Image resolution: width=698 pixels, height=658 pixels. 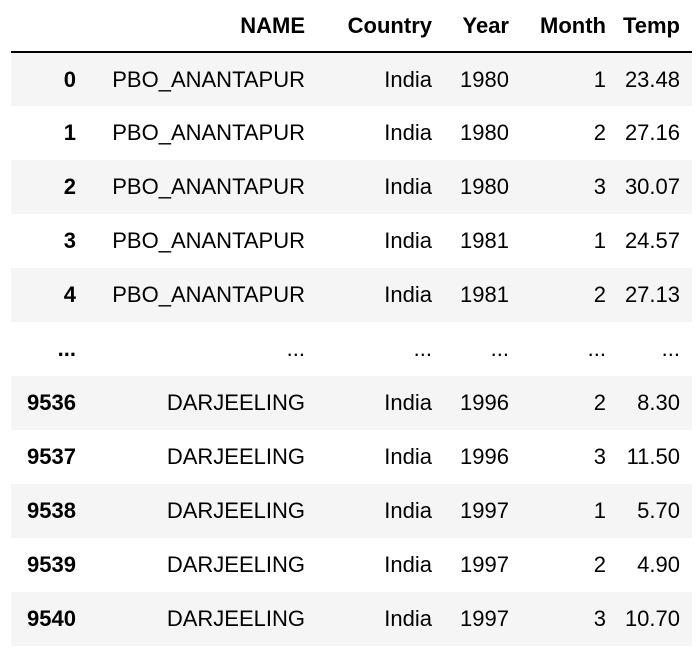 I want to click on temp-cell: 23.48, so click(x=655, y=79).